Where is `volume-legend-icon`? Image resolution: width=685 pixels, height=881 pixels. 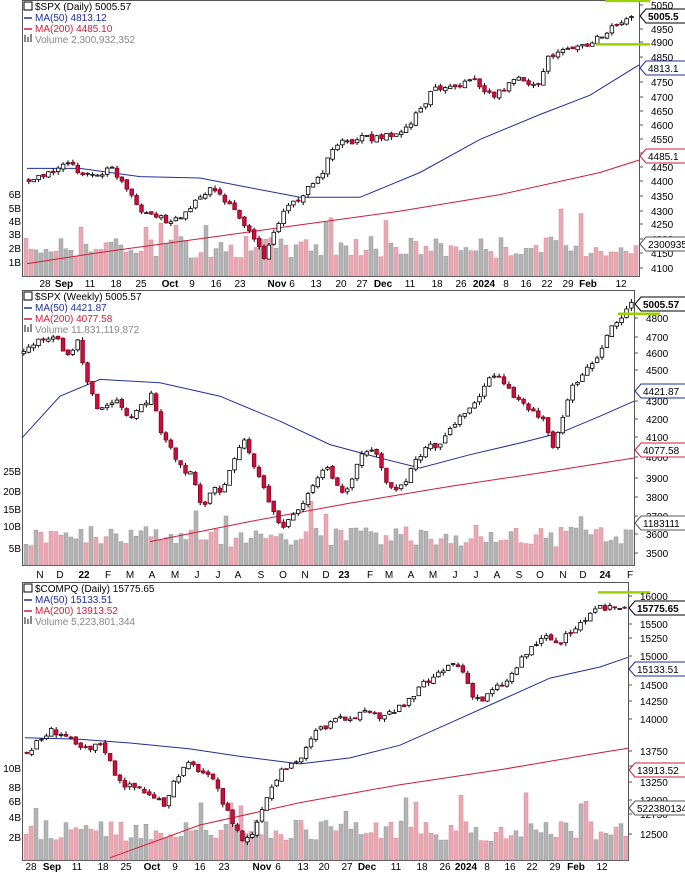 volume-legend-icon is located at coordinates (28, 329).